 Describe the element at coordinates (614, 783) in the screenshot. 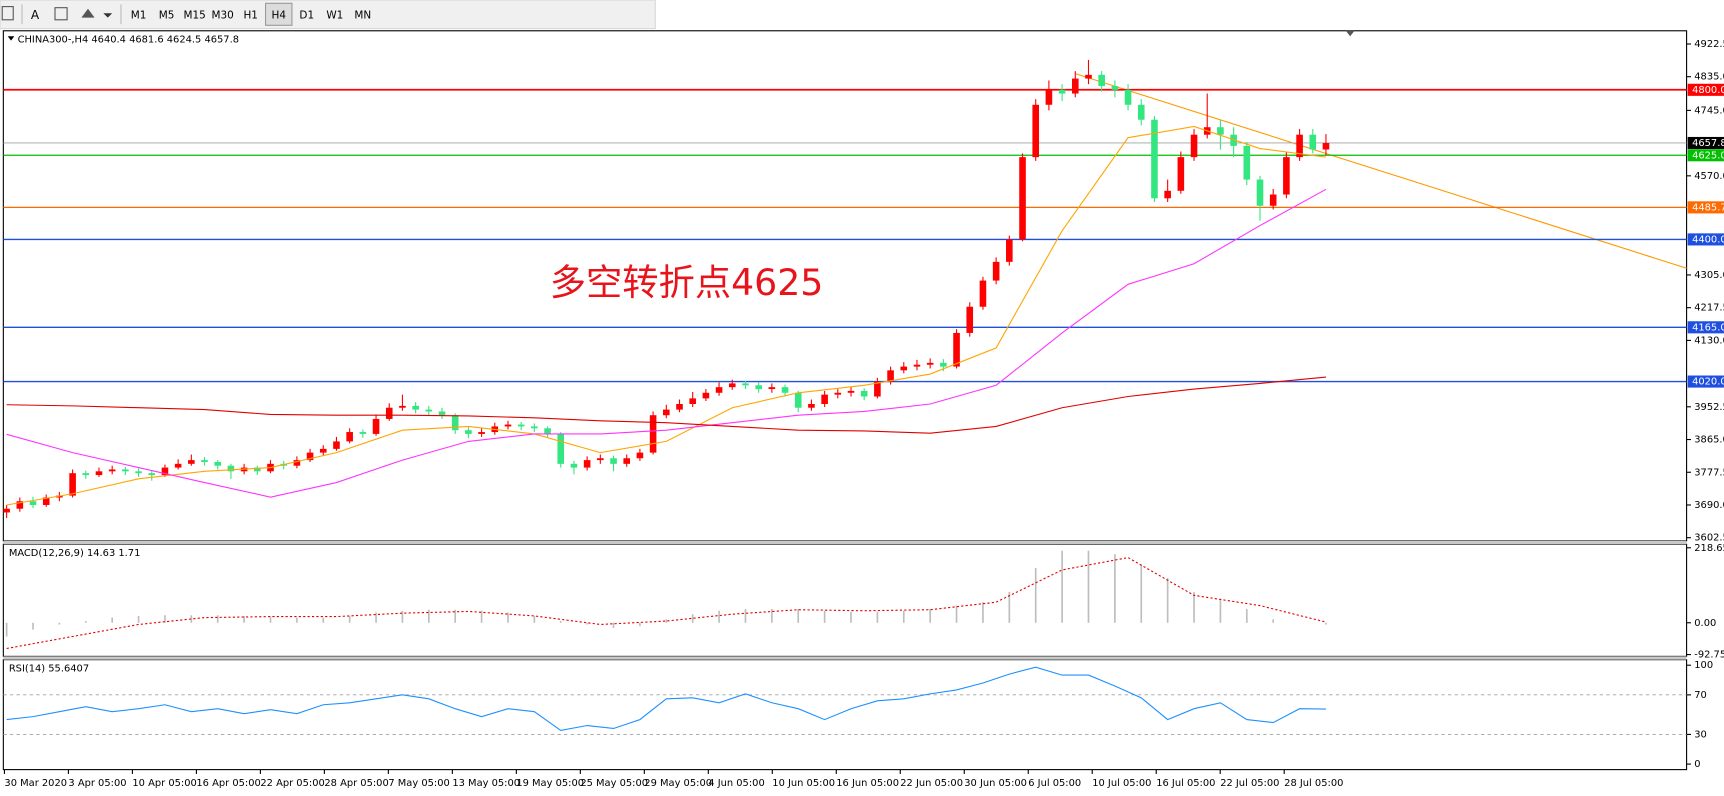

I see `x-tick-label: 25 May 05:00` at that location.